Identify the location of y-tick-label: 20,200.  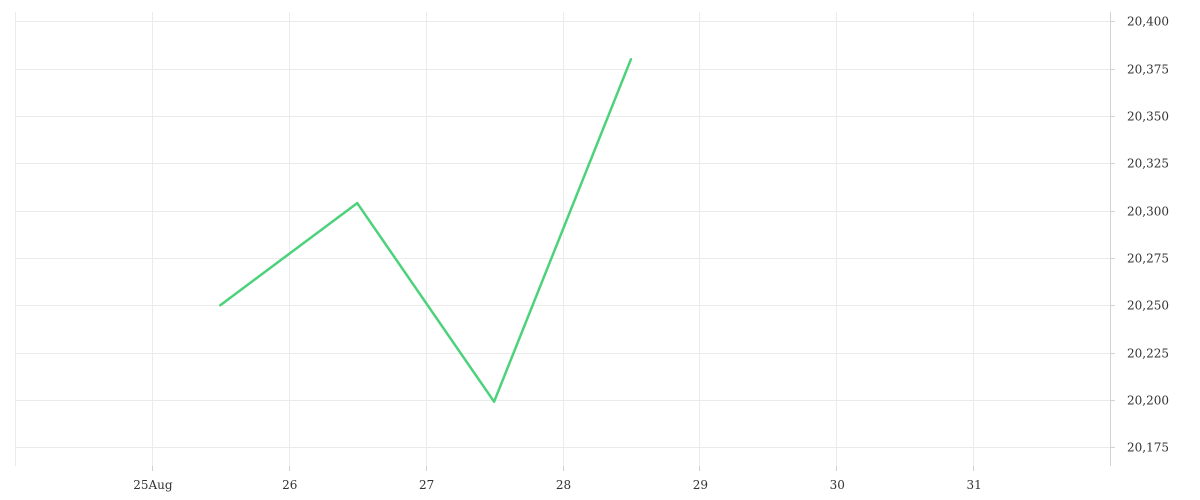
(1148, 401).